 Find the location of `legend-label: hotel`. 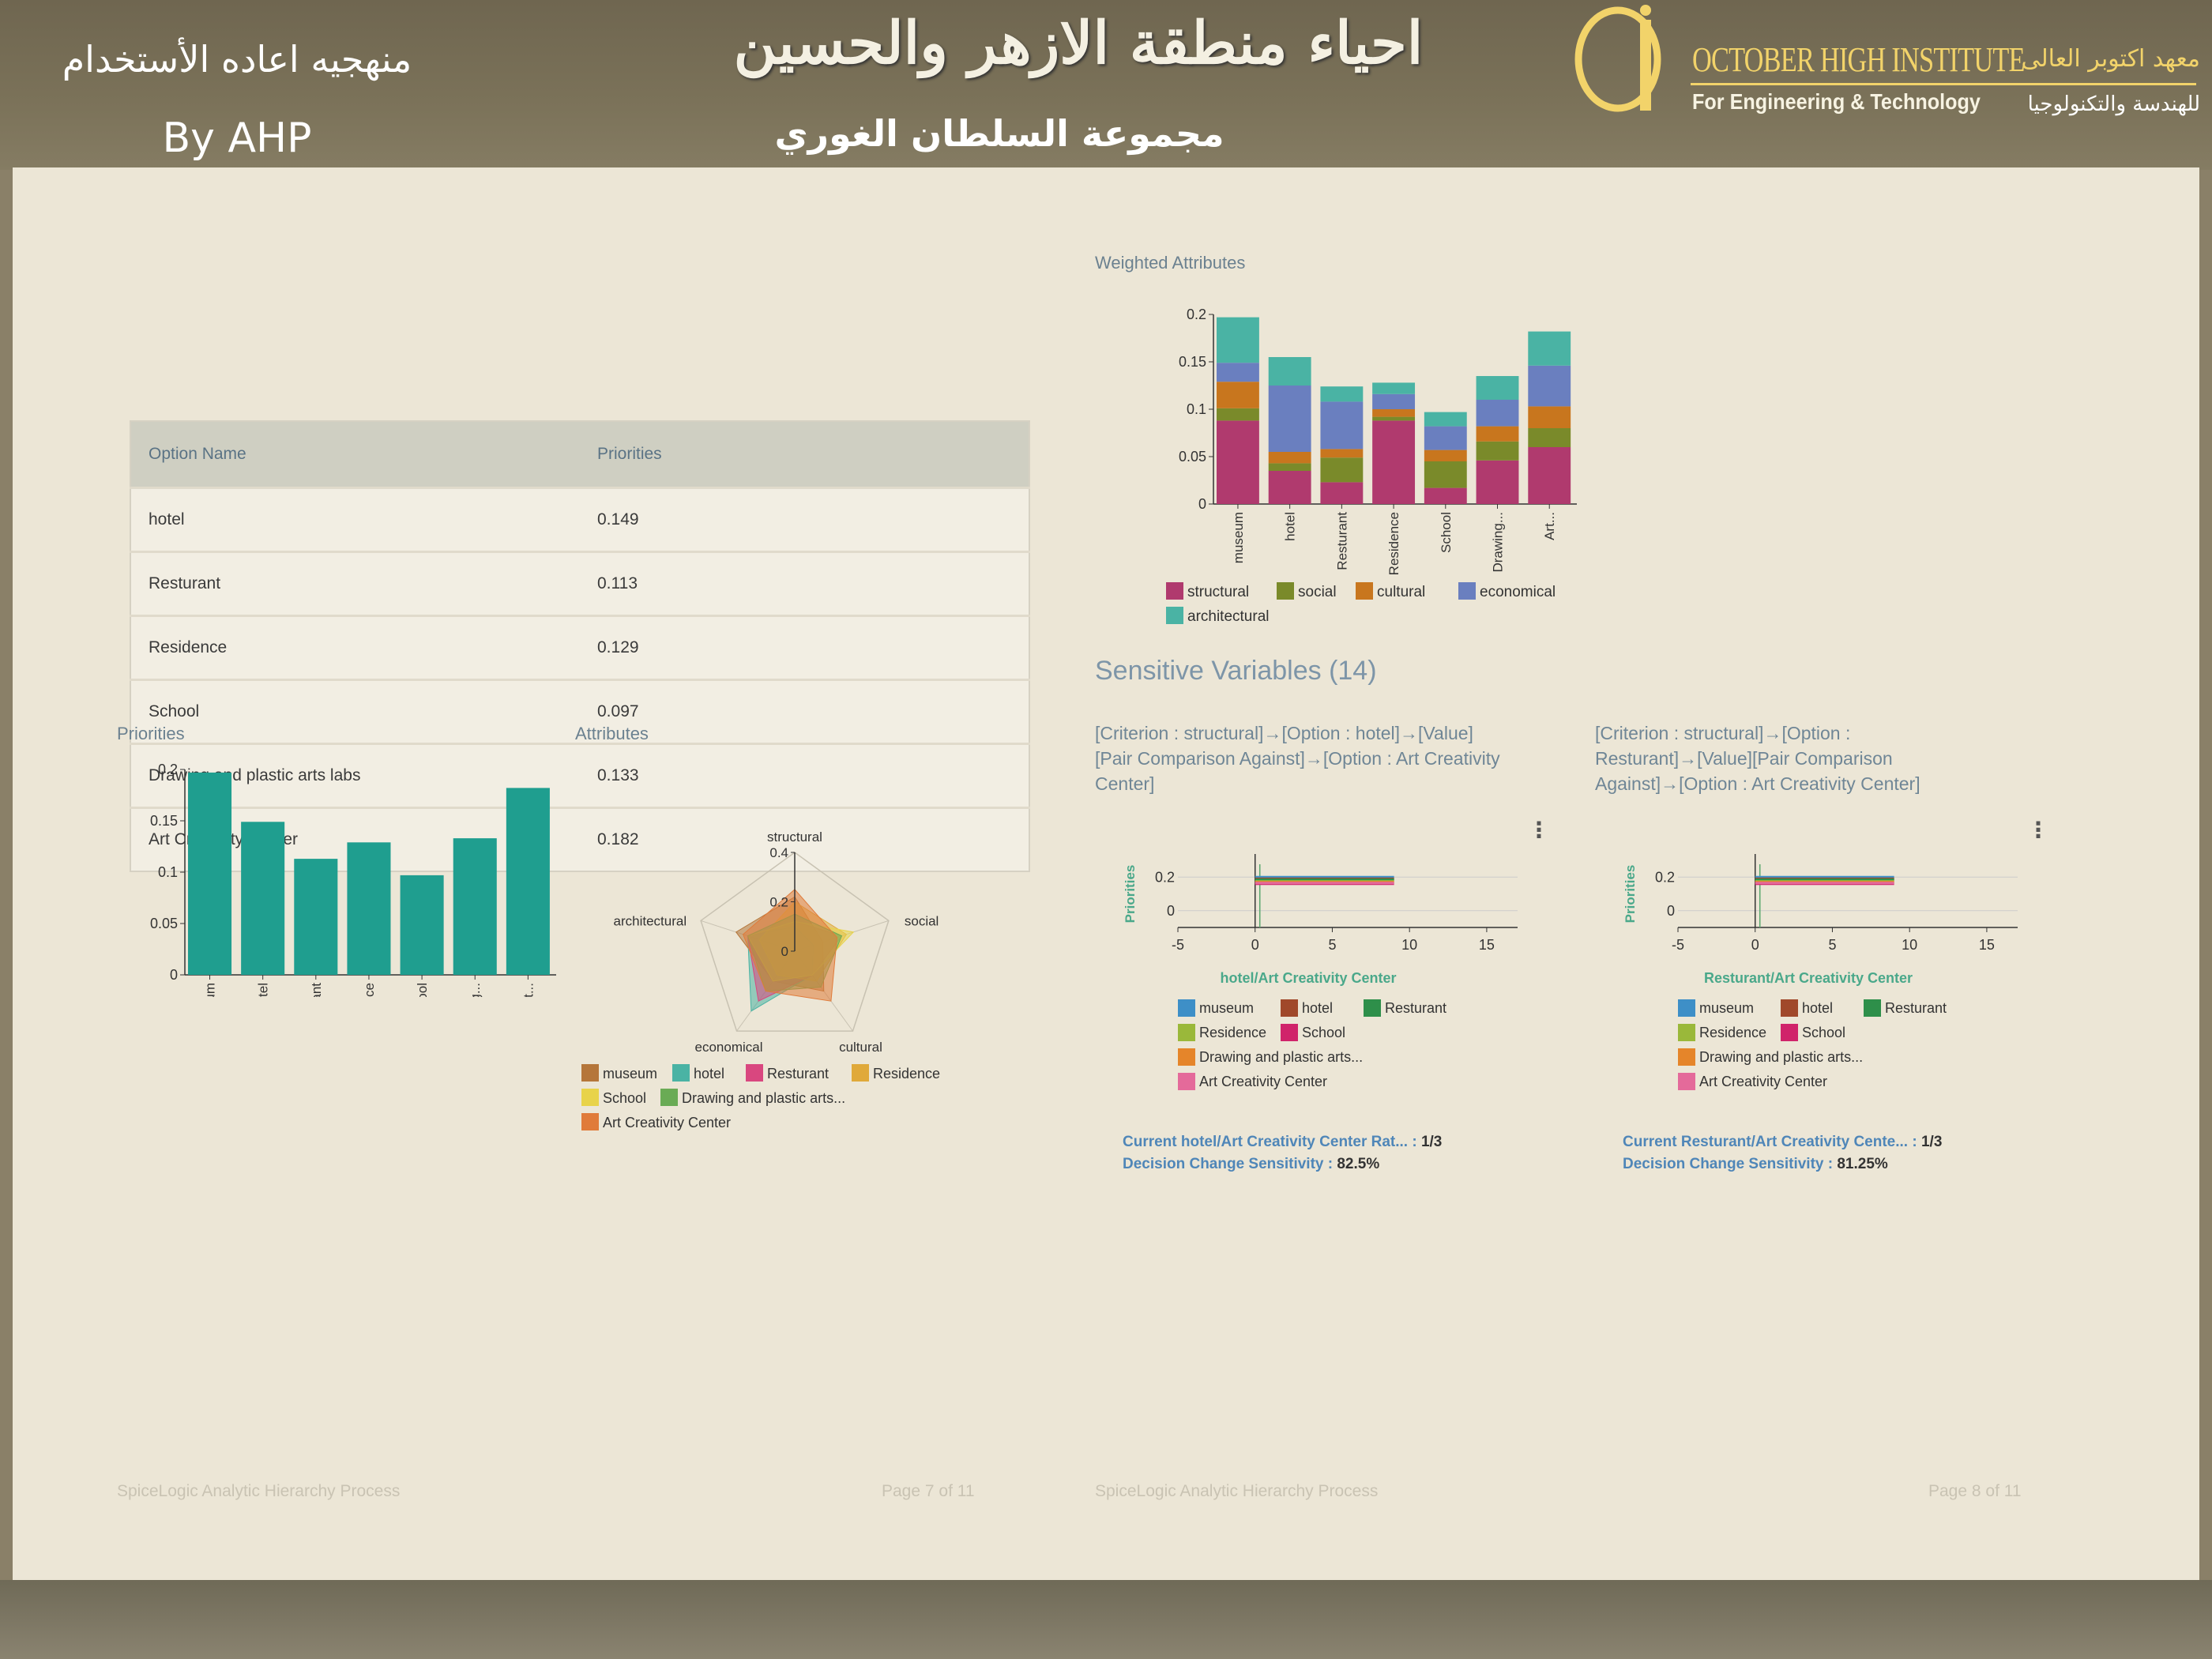

legend-label: hotel is located at coordinates (1818, 1008).